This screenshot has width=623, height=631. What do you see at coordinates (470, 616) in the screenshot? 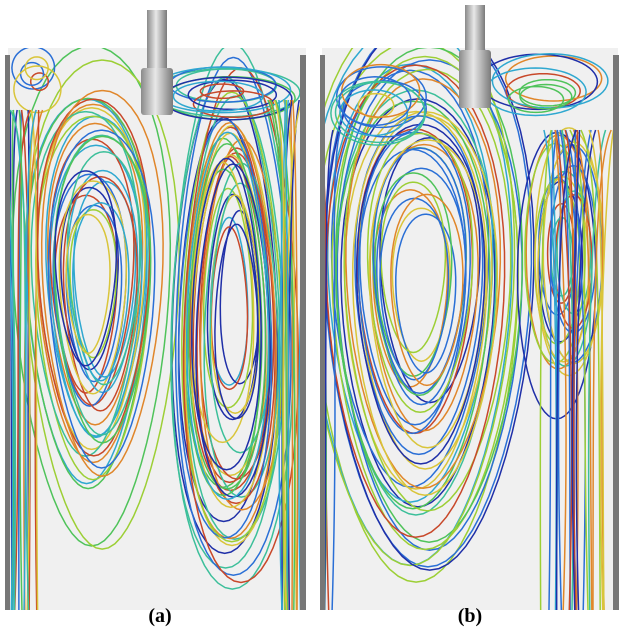
I see `panel-label: (b)` at bounding box center [470, 616].